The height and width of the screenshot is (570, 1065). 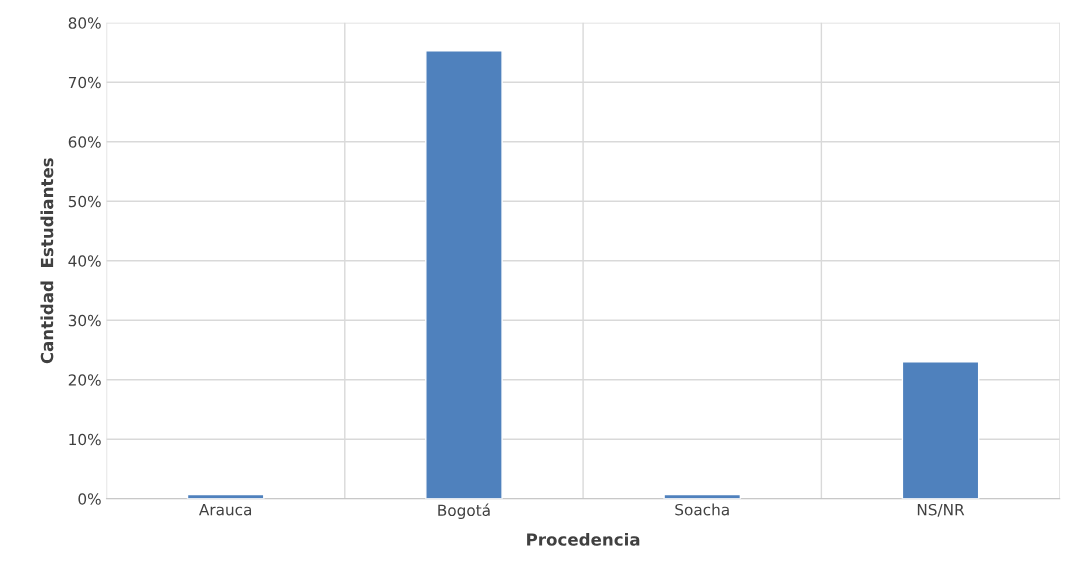 I want to click on y-tick-label: 50%, so click(x=84, y=201).